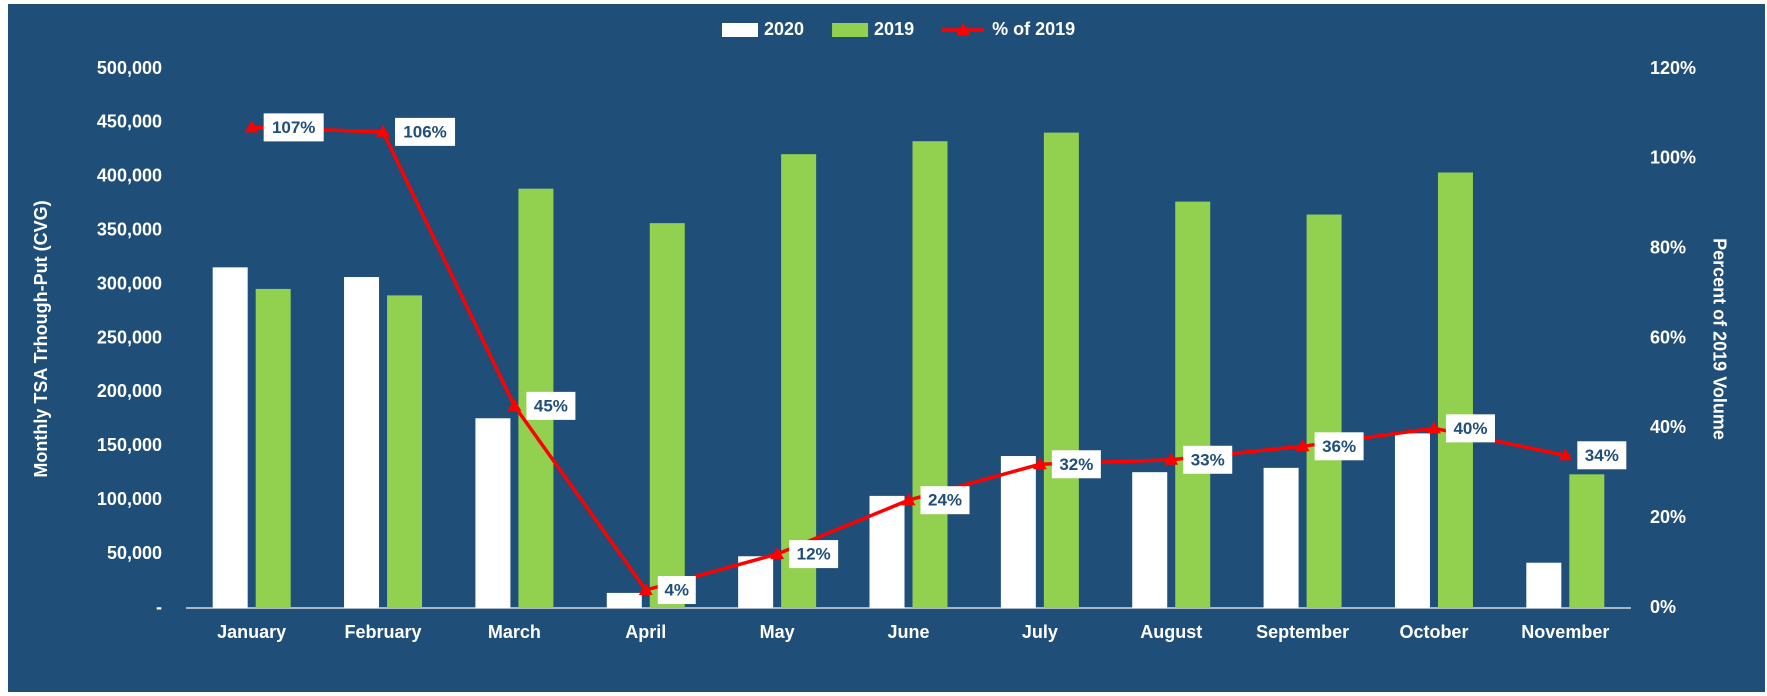  Describe the element at coordinates (1171, 632) in the screenshot. I see `x-tick-label: August` at that location.